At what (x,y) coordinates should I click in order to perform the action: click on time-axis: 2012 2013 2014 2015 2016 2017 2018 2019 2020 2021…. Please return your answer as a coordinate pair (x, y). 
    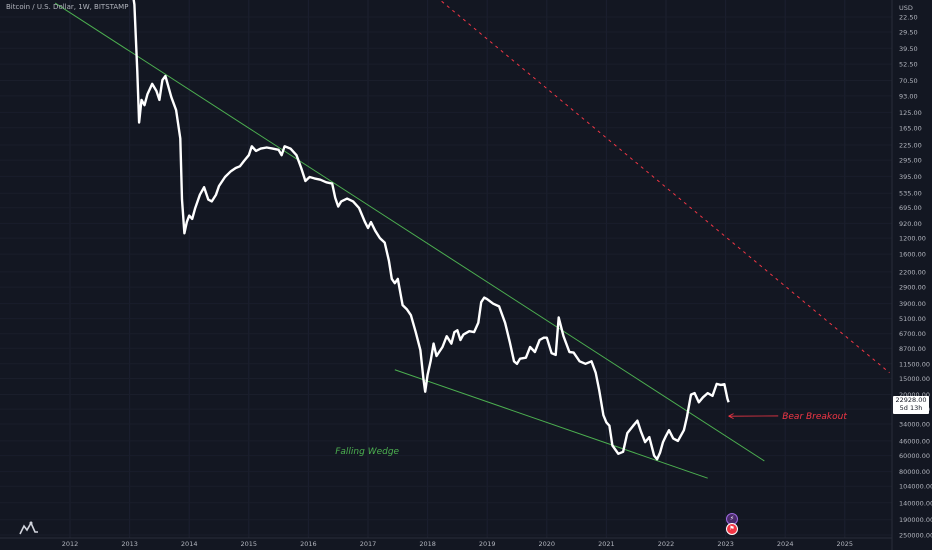
    Looking at the image, I should click on (446, 542).